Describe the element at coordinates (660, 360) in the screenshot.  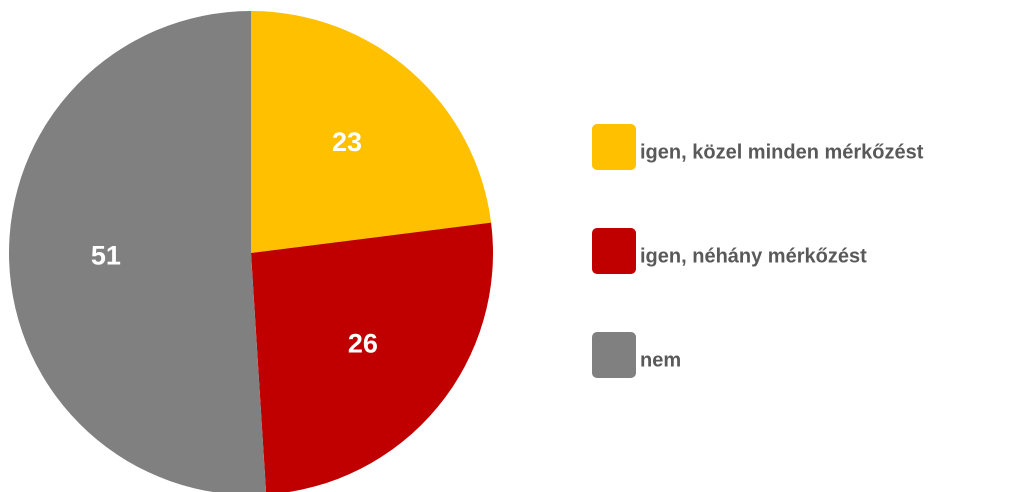
I see `legend-label: nem` at that location.